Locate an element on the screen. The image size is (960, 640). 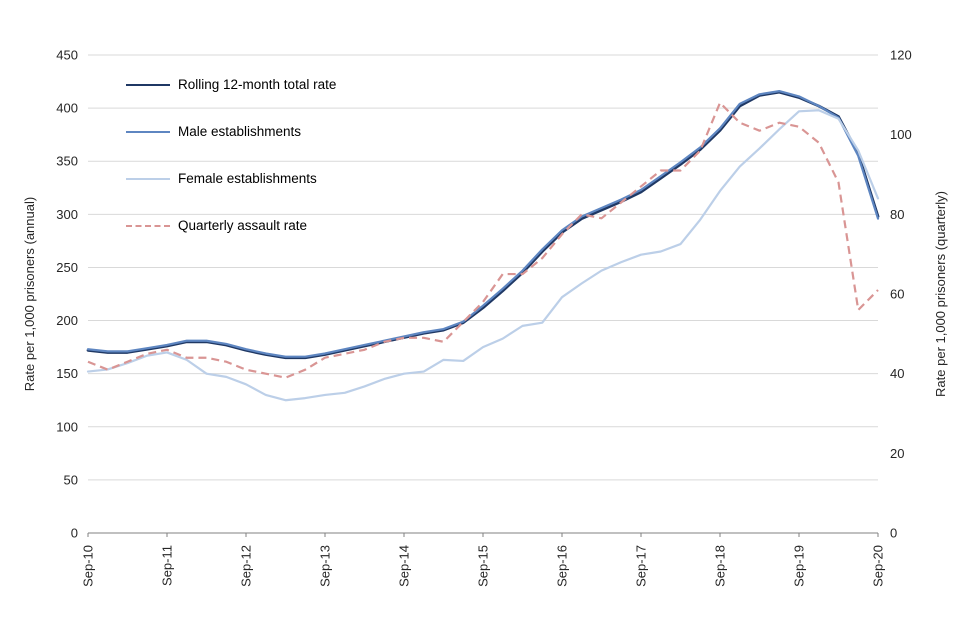
legend-item-rolling-total: Rolling 12-month total rate is located at coordinates (231, 84).